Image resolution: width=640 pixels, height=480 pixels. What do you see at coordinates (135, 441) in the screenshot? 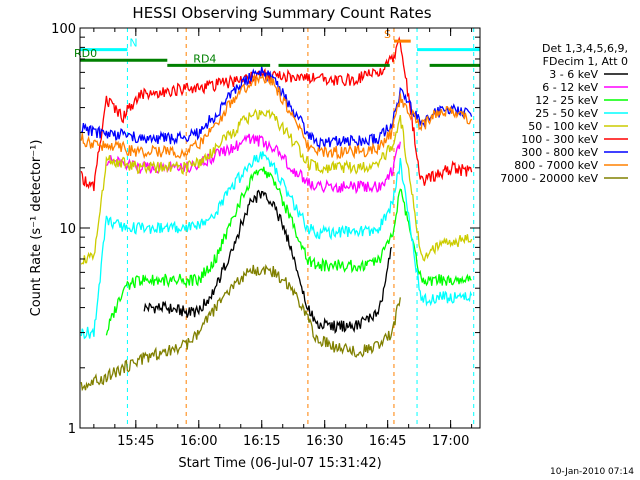
I see `x-tick-label: 15:45` at bounding box center [135, 441].